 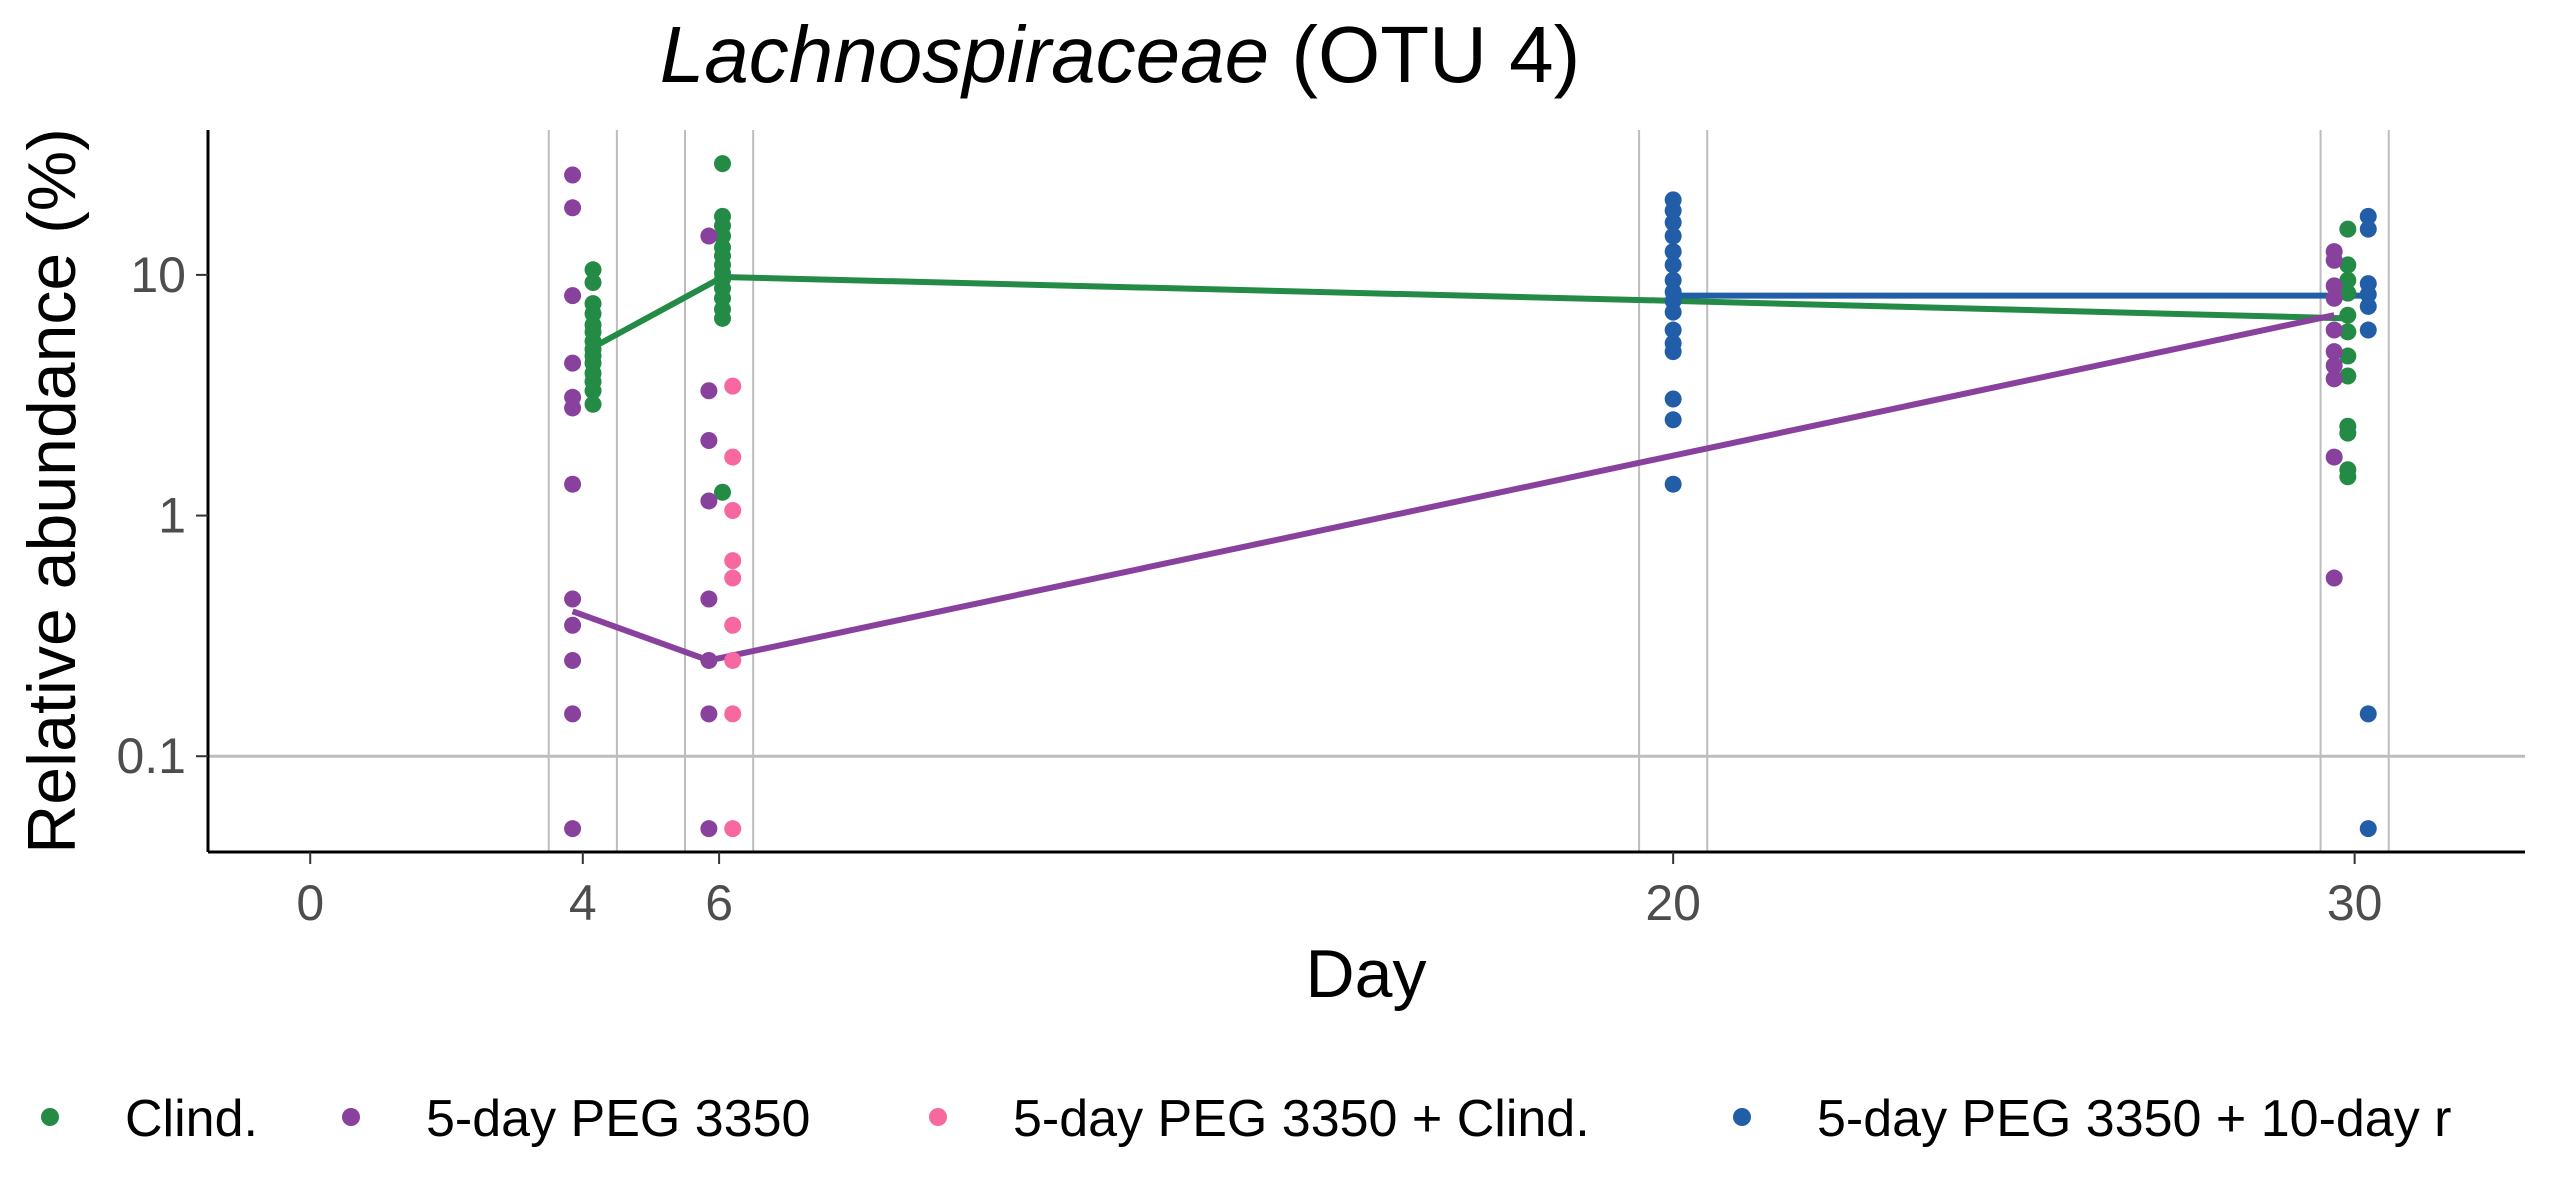 What do you see at coordinates (1424, 54) in the screenshot?
I see `chart-title-rest: (OTU 4)` at bounding box center [1424, 54].